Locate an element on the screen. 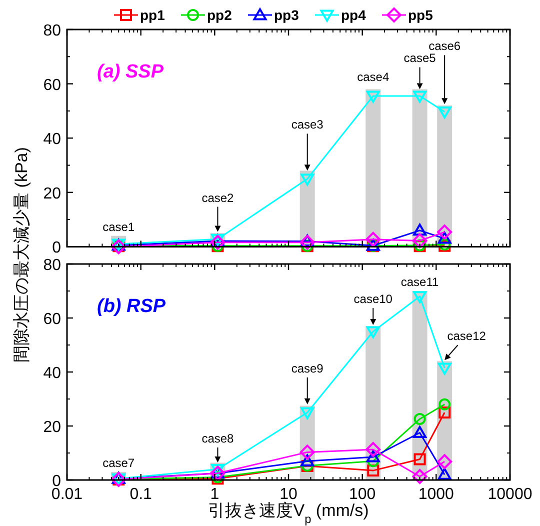 This screenshot has height=526, width=540. y-axis-title: 間隙水圧の最大減少量 (kPa) is located at coordinates (21, 254).